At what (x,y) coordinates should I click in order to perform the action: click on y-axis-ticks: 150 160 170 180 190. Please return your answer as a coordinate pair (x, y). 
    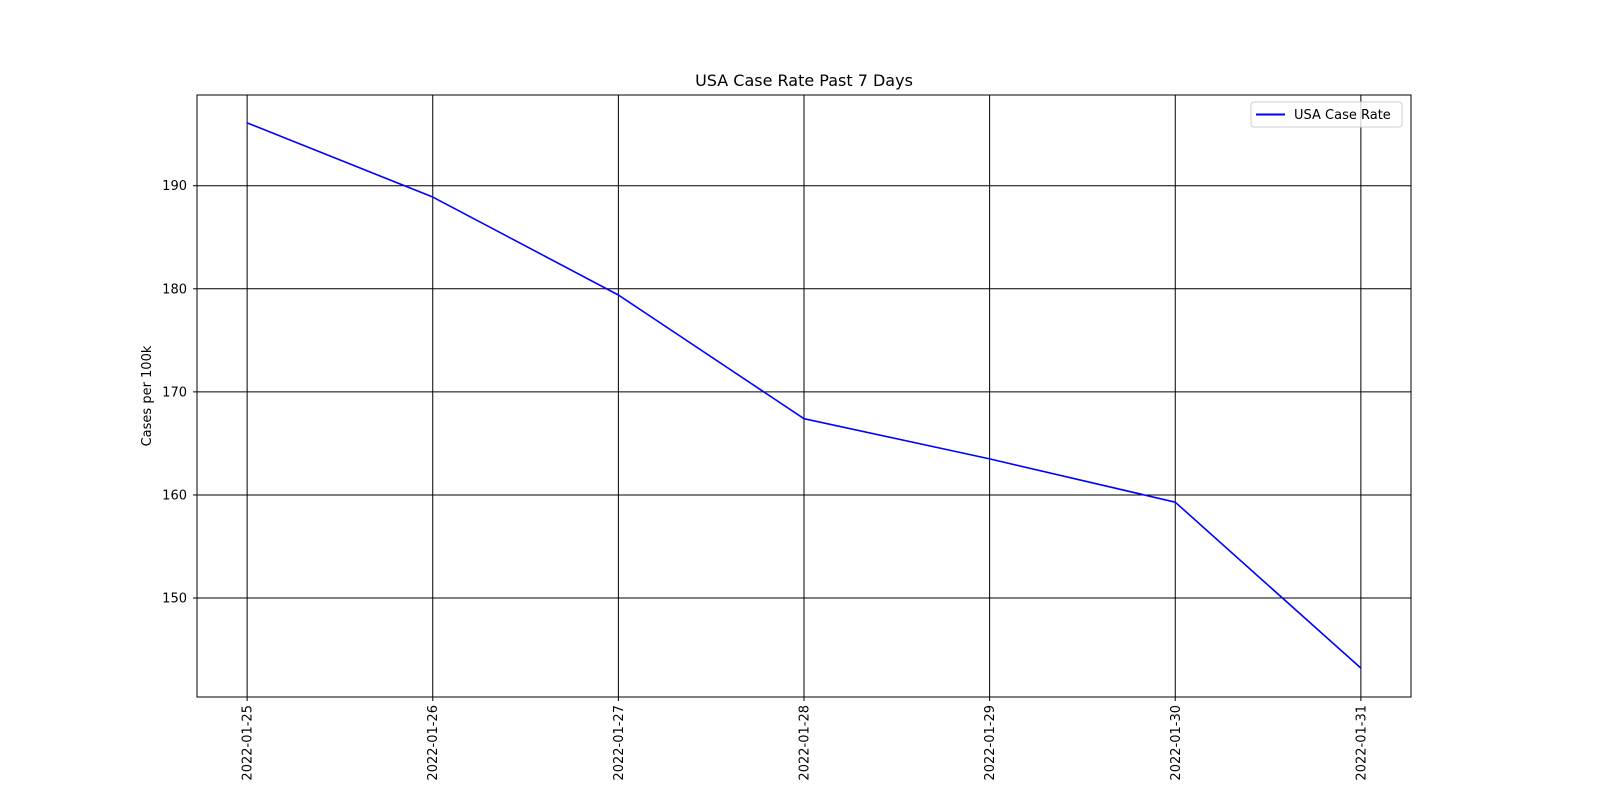
    Looking at the image, I should click on (179, 392).